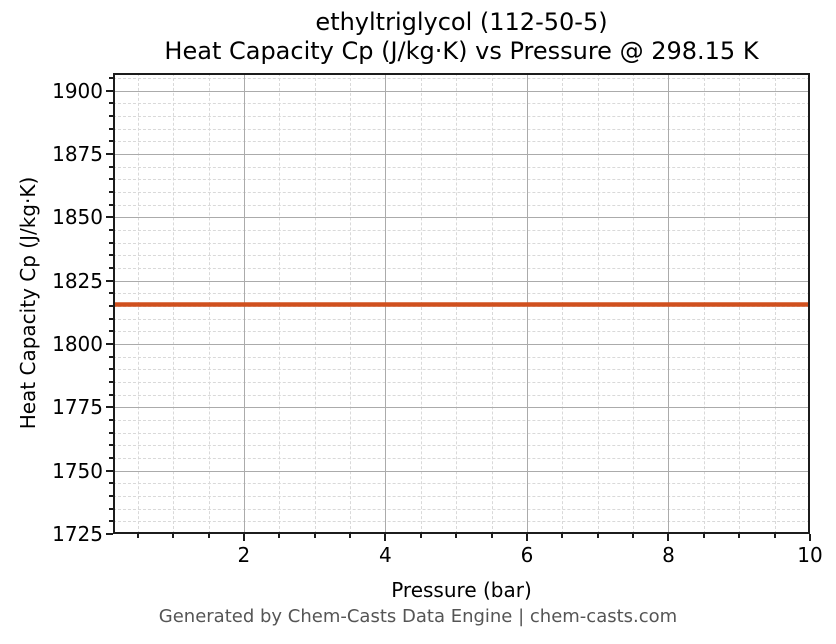  I want to click on series-layer, so click(461, 304).